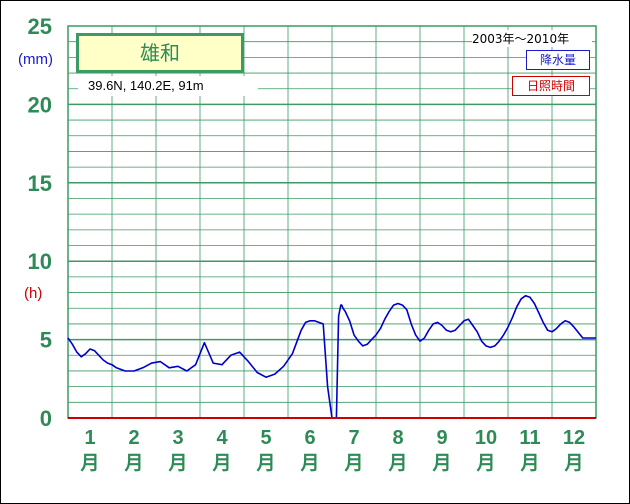 Image resolution: width=630 pixels, height=504 pixels. I want to click on x-tick-month-number: 1, so click(89, 438).